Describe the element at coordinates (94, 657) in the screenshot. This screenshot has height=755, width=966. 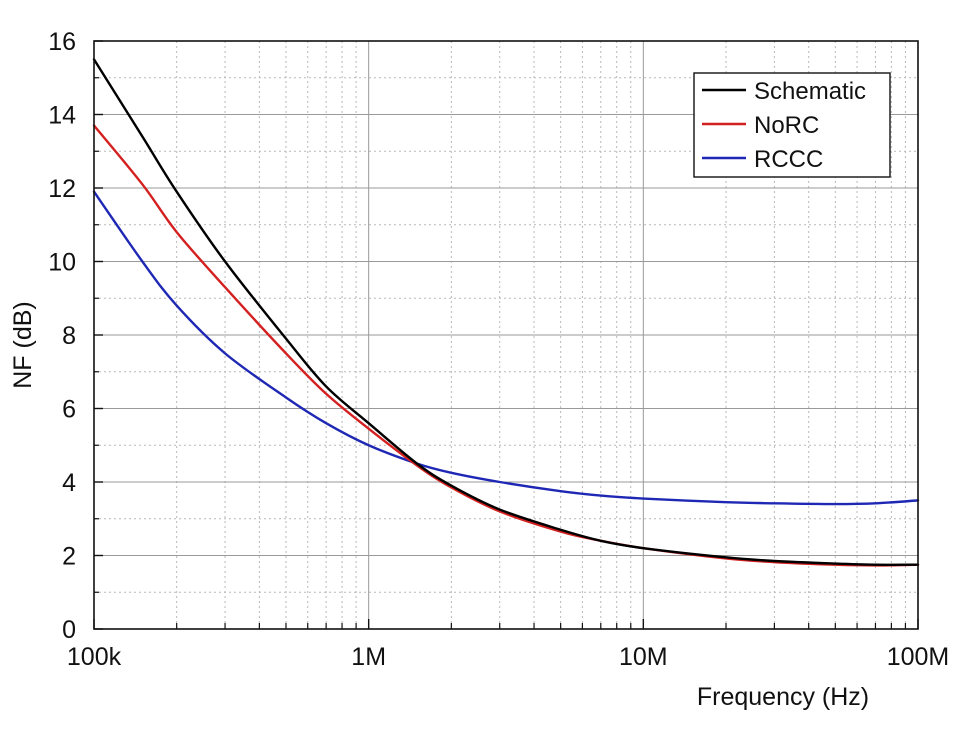
I see `x-tick-label: 100k` at that location.